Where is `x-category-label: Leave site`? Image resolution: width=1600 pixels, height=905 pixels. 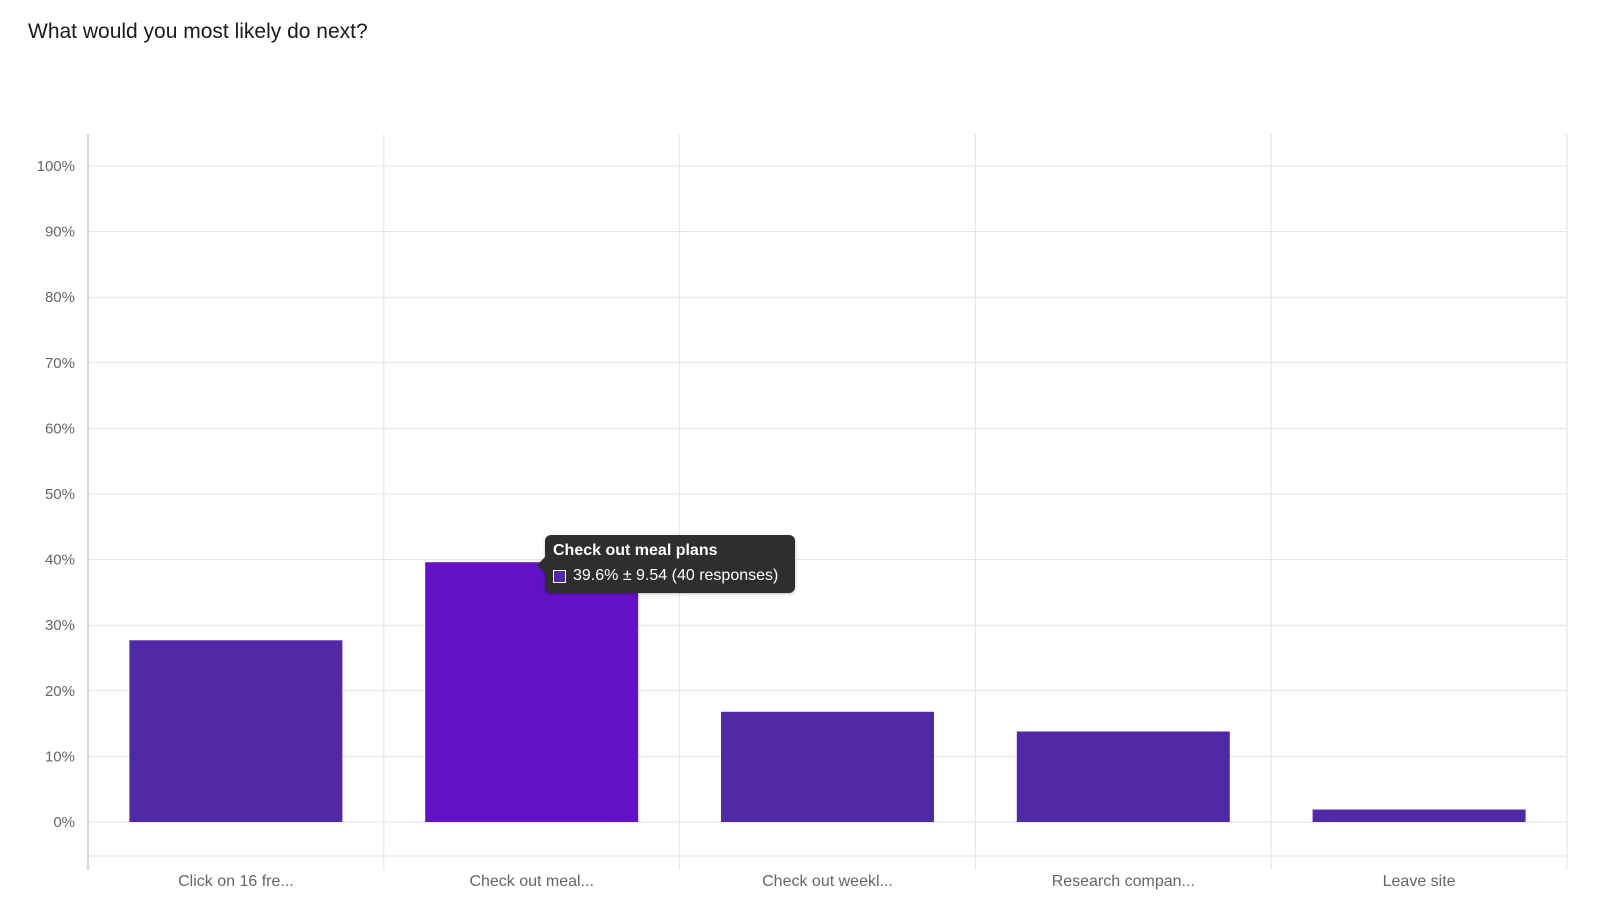
x-category-label: Leave site is located at coordinates (1419, 881).